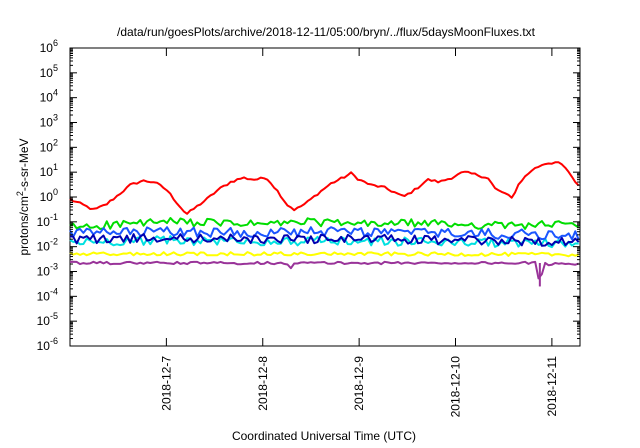  What do you see at coordinates (49, 145) in the screenshot?
I see `y-tick-label: 10²` at bounding box center [49, 145].